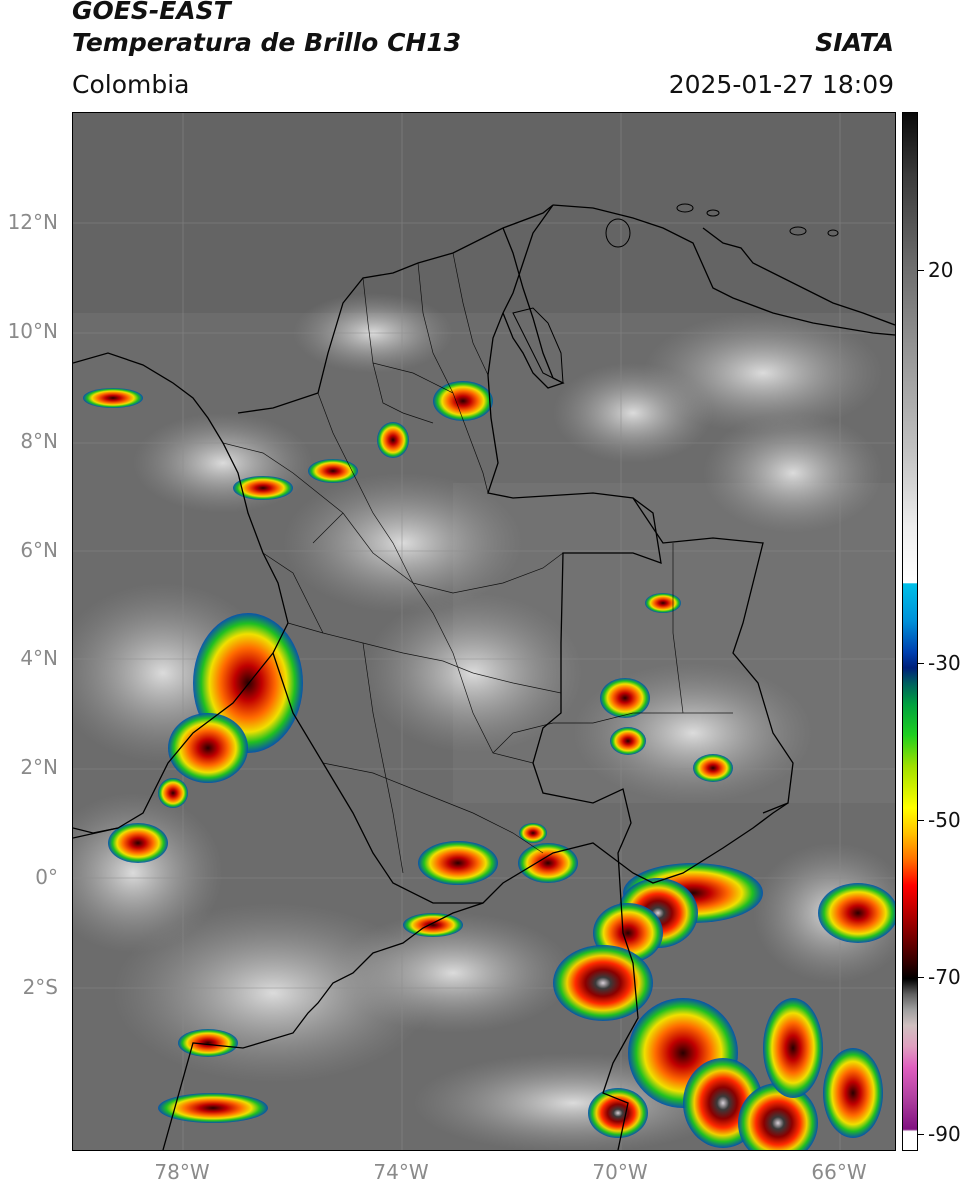 This screenshot has height=1190, width=966. Describe the element at coordinates (32, 331) in the screenshot. I see `lat-label-10n: 10°N` at that location.